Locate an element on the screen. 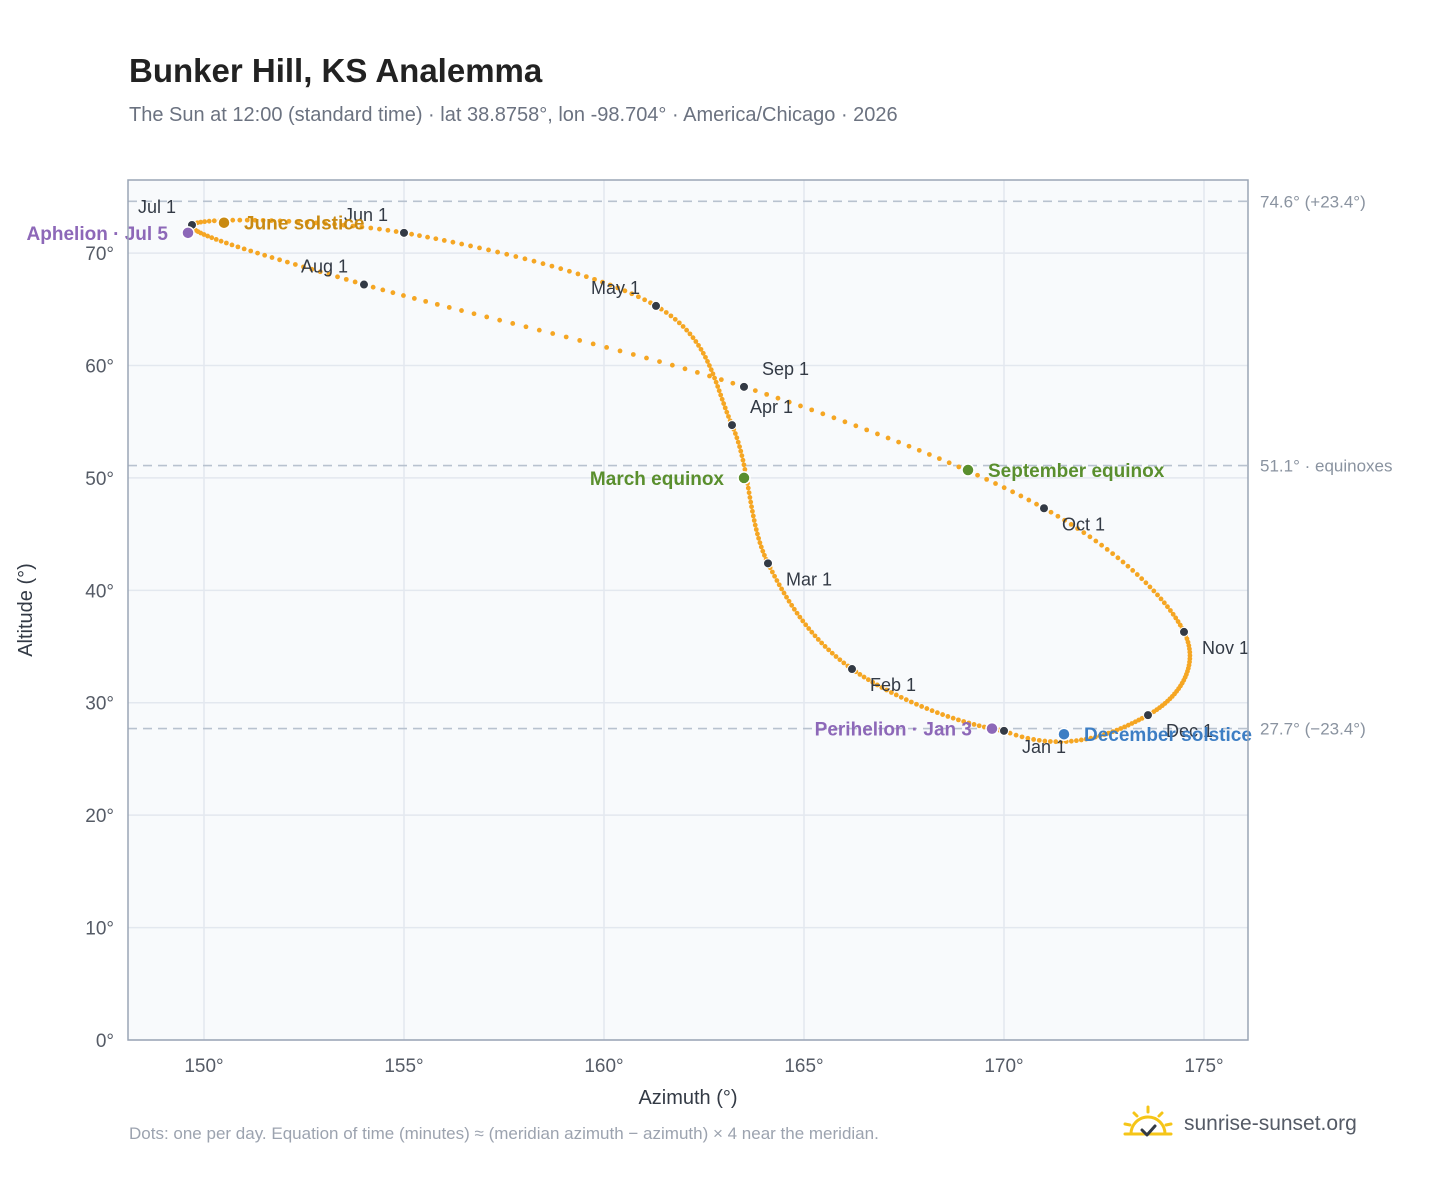 This screenshot has height=1188, width=1448. month-label: Jan 1 is located at coordinates (1044, 747).